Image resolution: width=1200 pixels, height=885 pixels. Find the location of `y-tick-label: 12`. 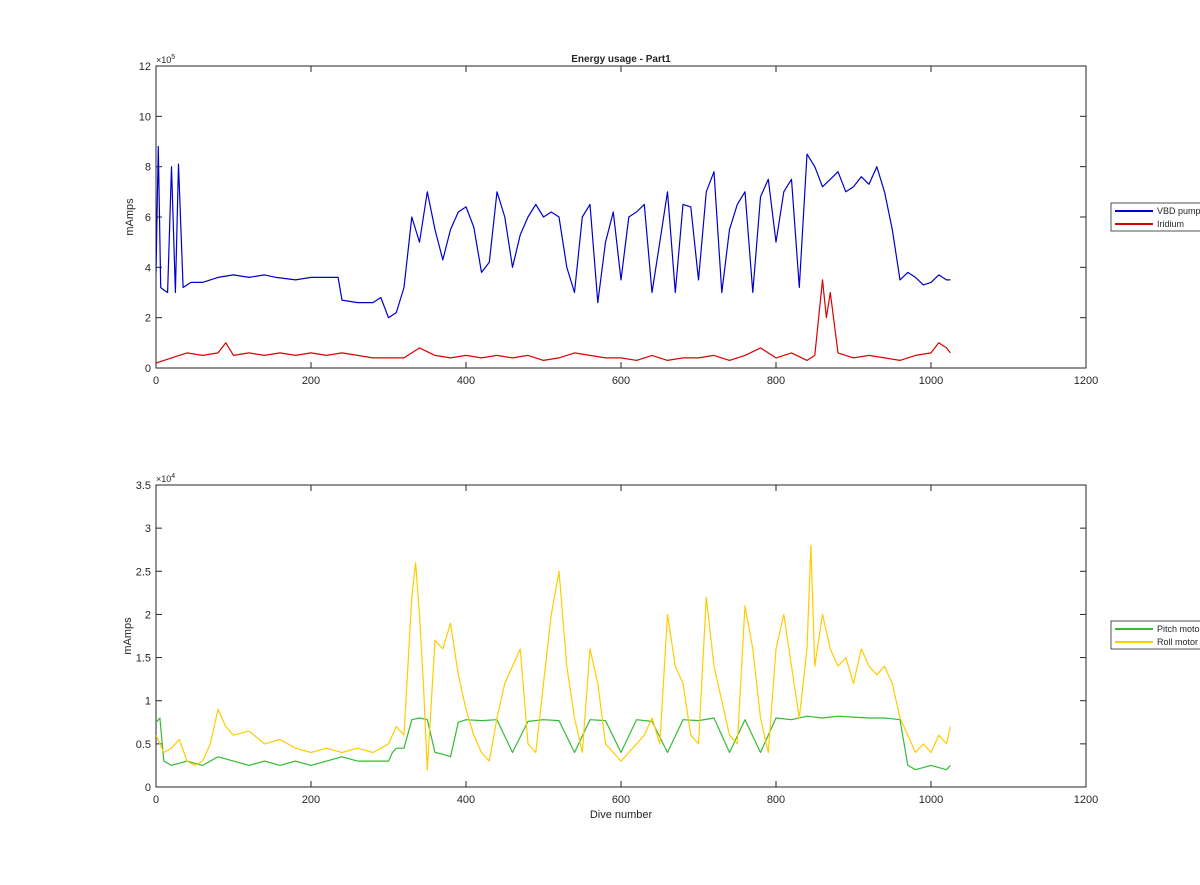

y-tick-label: 12 is located at coordinates (145, 67).